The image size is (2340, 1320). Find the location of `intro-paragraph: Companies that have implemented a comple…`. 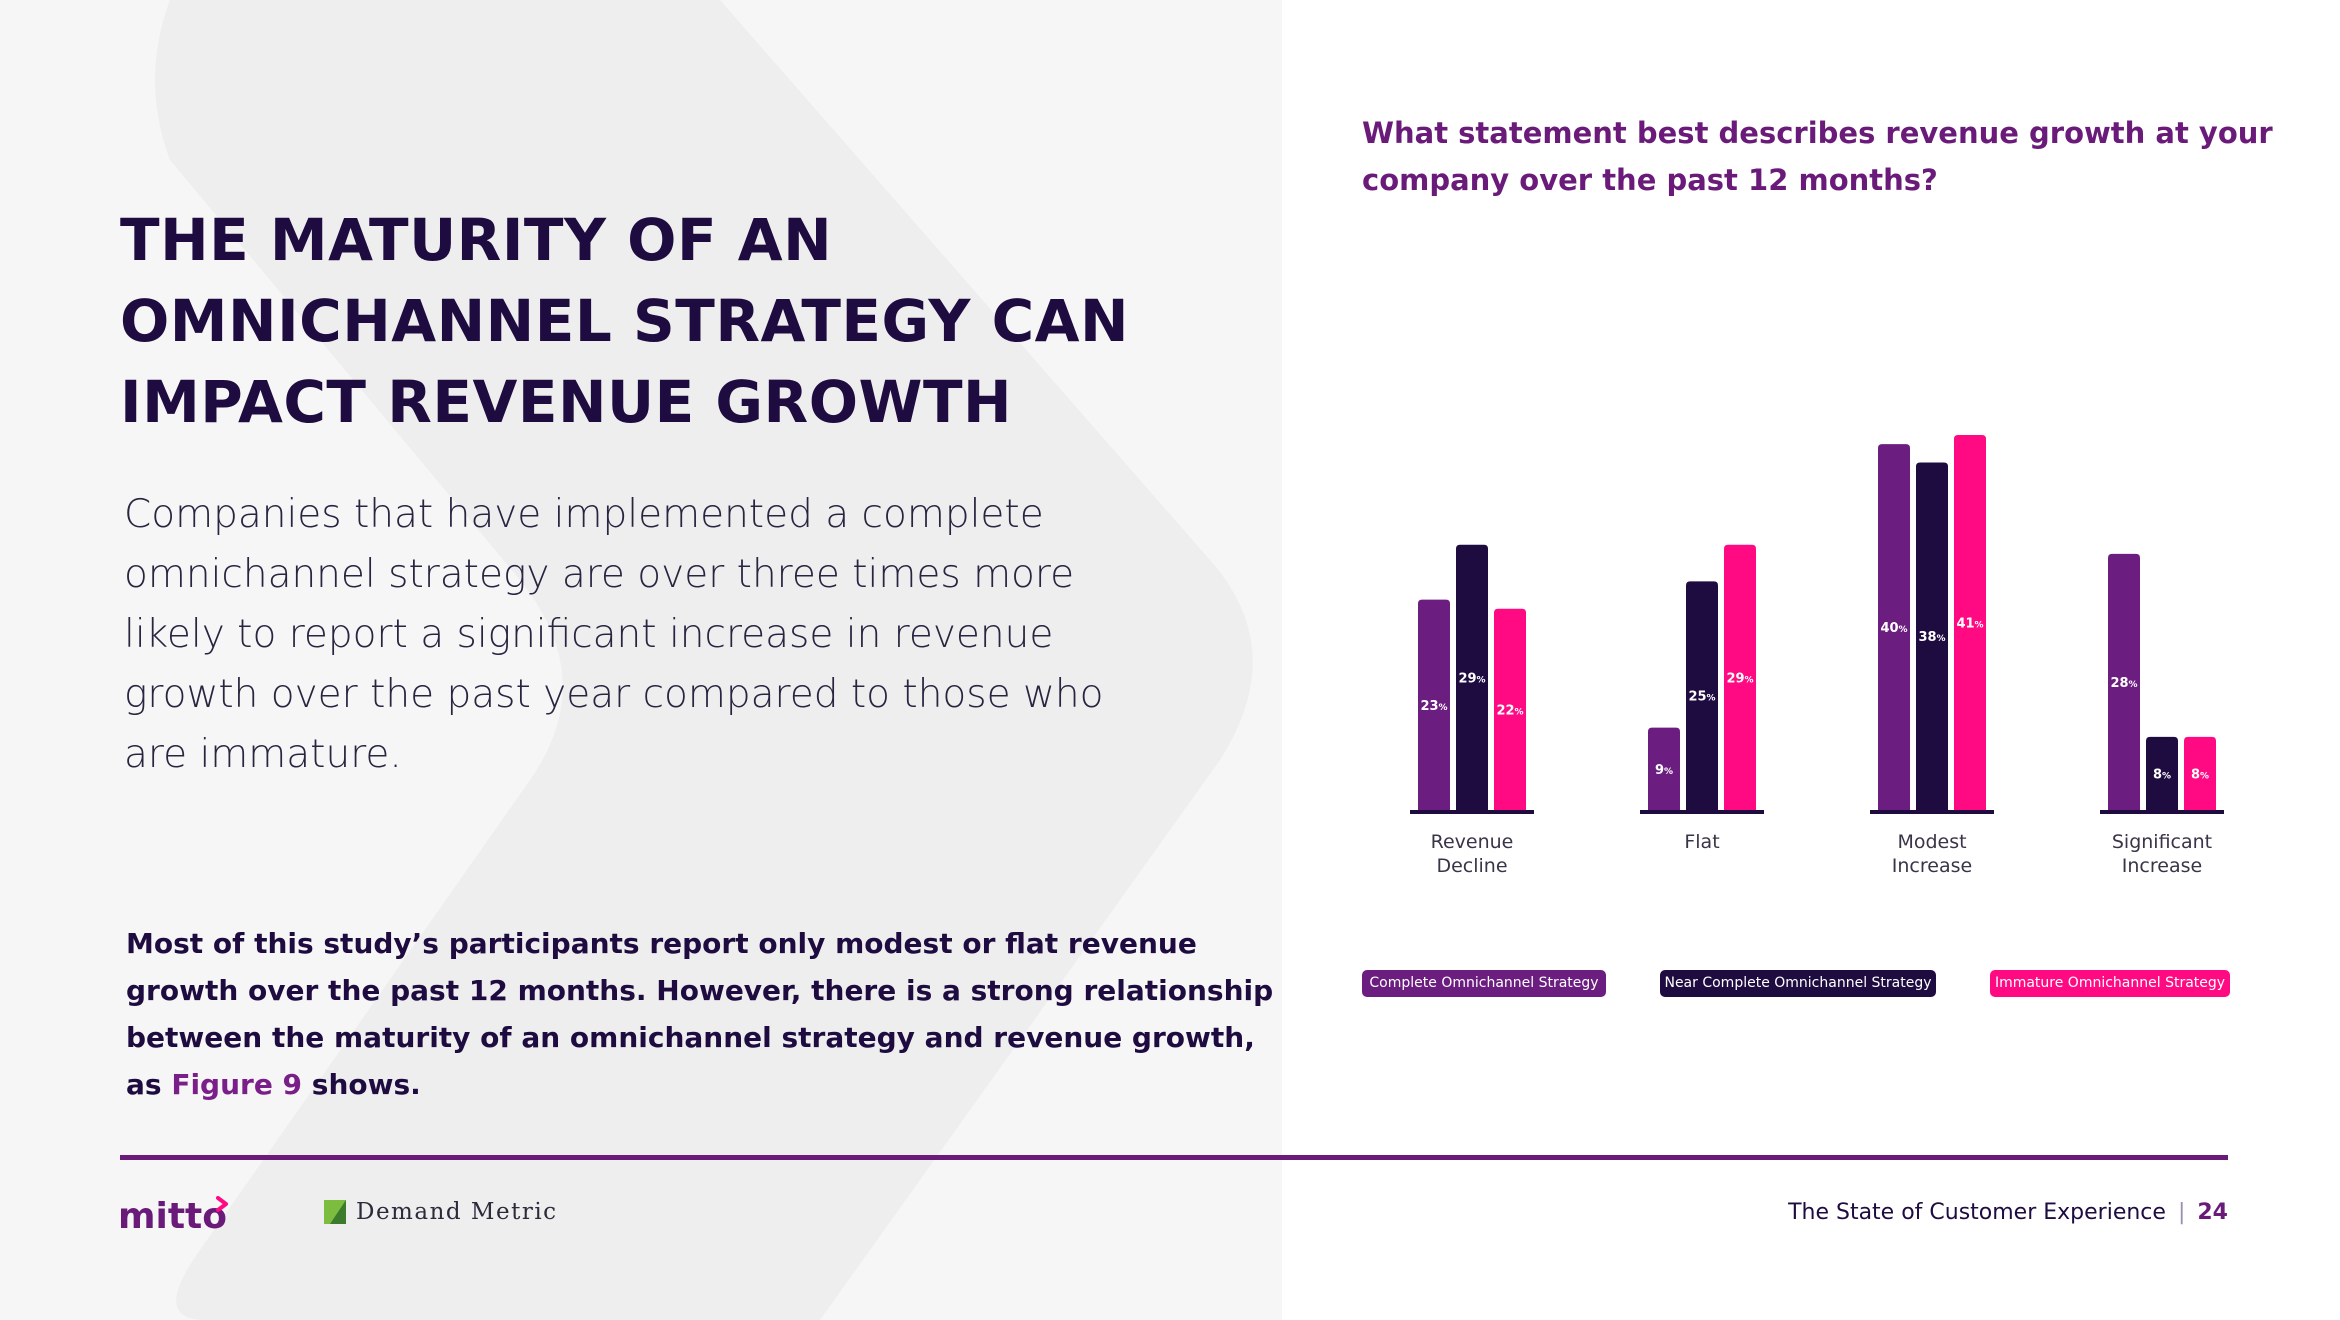

intro-paragraph: Companies that have implemented a comple… is located at coordinates (664, 635).